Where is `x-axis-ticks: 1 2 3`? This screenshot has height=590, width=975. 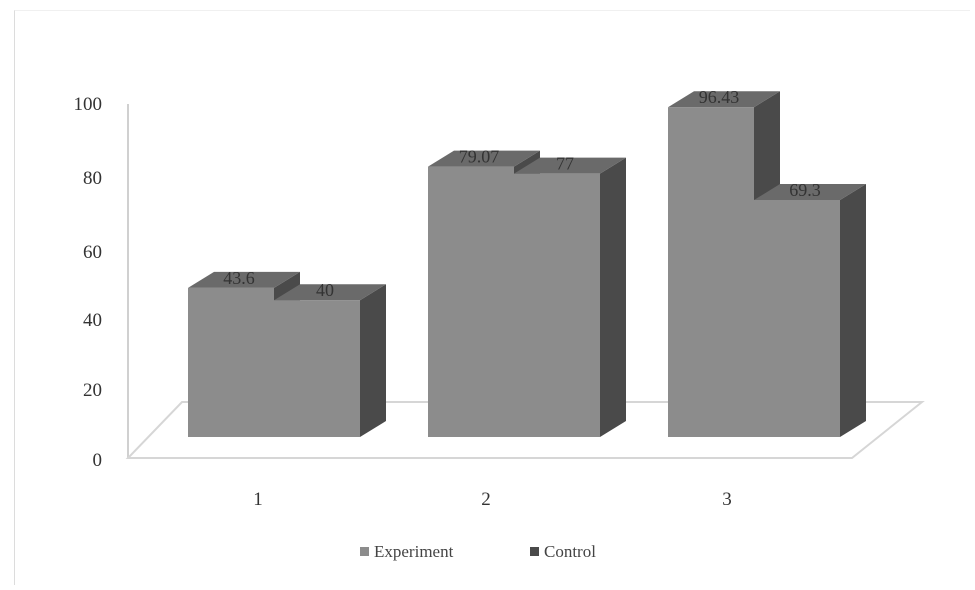
x-axis-ticks: 1 2 3 is located at coordinates (492, 499).